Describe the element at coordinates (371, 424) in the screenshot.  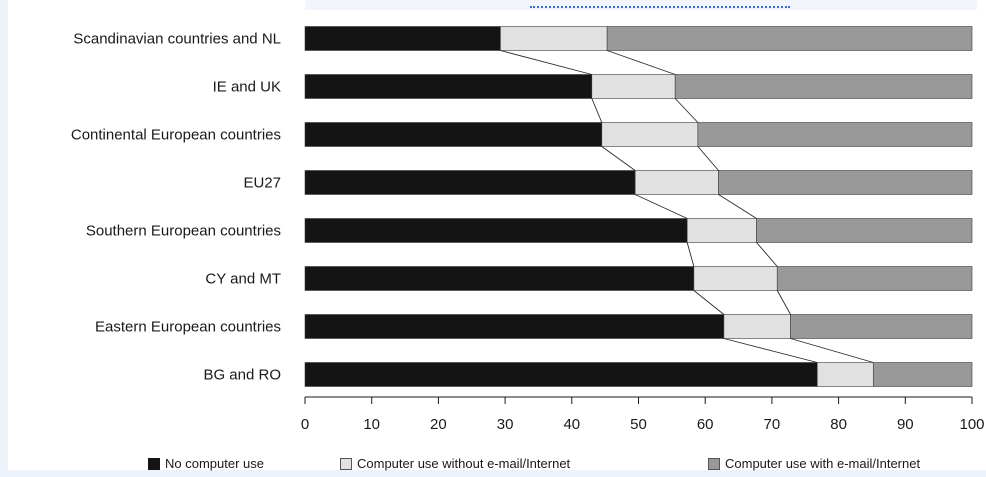
I see `x-tick-label-10: 10` at that location.